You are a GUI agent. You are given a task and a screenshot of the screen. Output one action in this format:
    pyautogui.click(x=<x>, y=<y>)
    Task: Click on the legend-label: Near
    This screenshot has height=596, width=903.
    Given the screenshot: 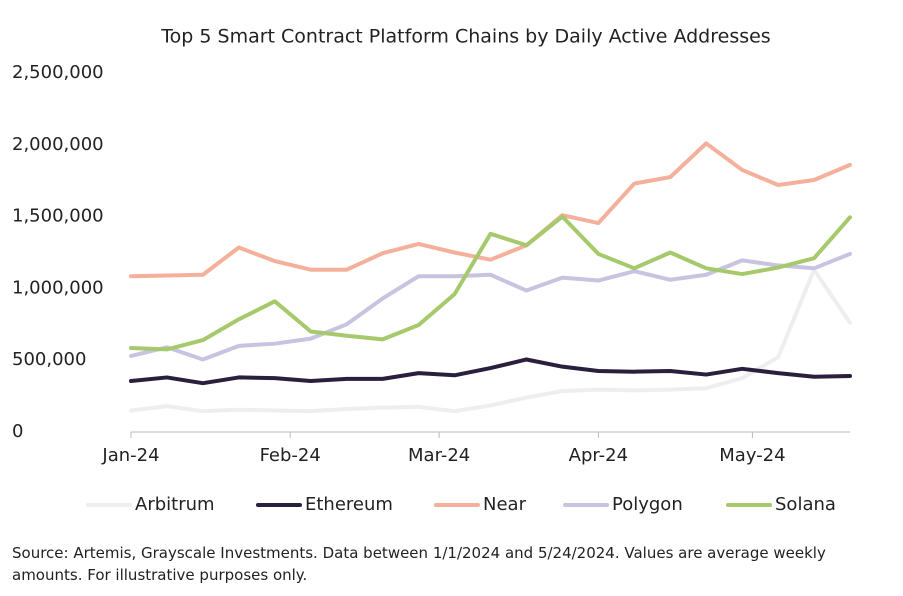 What is the action you would take?
    pyautogui.click(x=505, y=504)
    